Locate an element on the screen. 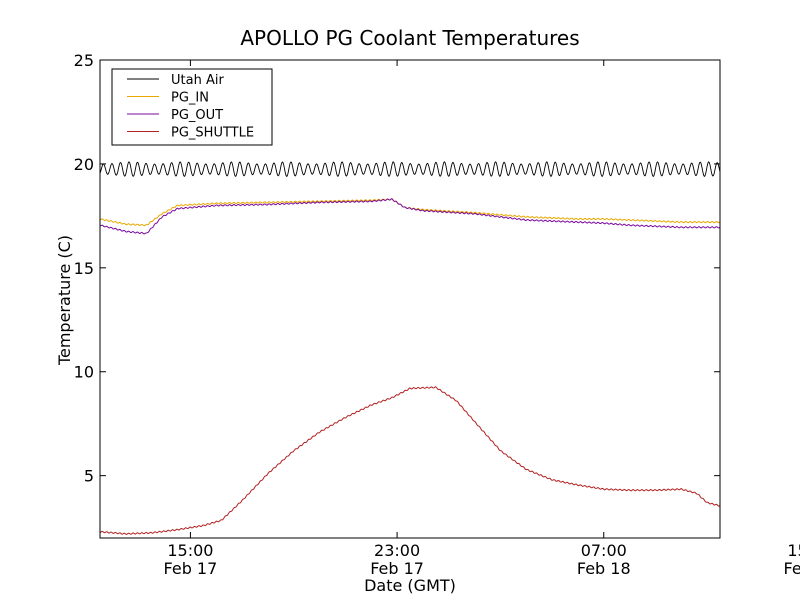 This screenshot has width=800, height=600. series-line-utah-air is located at coordinates (410, 169).